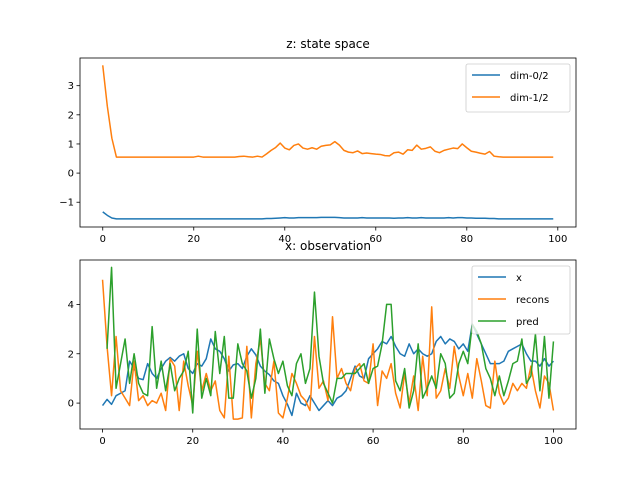 The width and height of the screenshot is (640, 480). I want to click on legend: x recons pred, so click(521, 300).